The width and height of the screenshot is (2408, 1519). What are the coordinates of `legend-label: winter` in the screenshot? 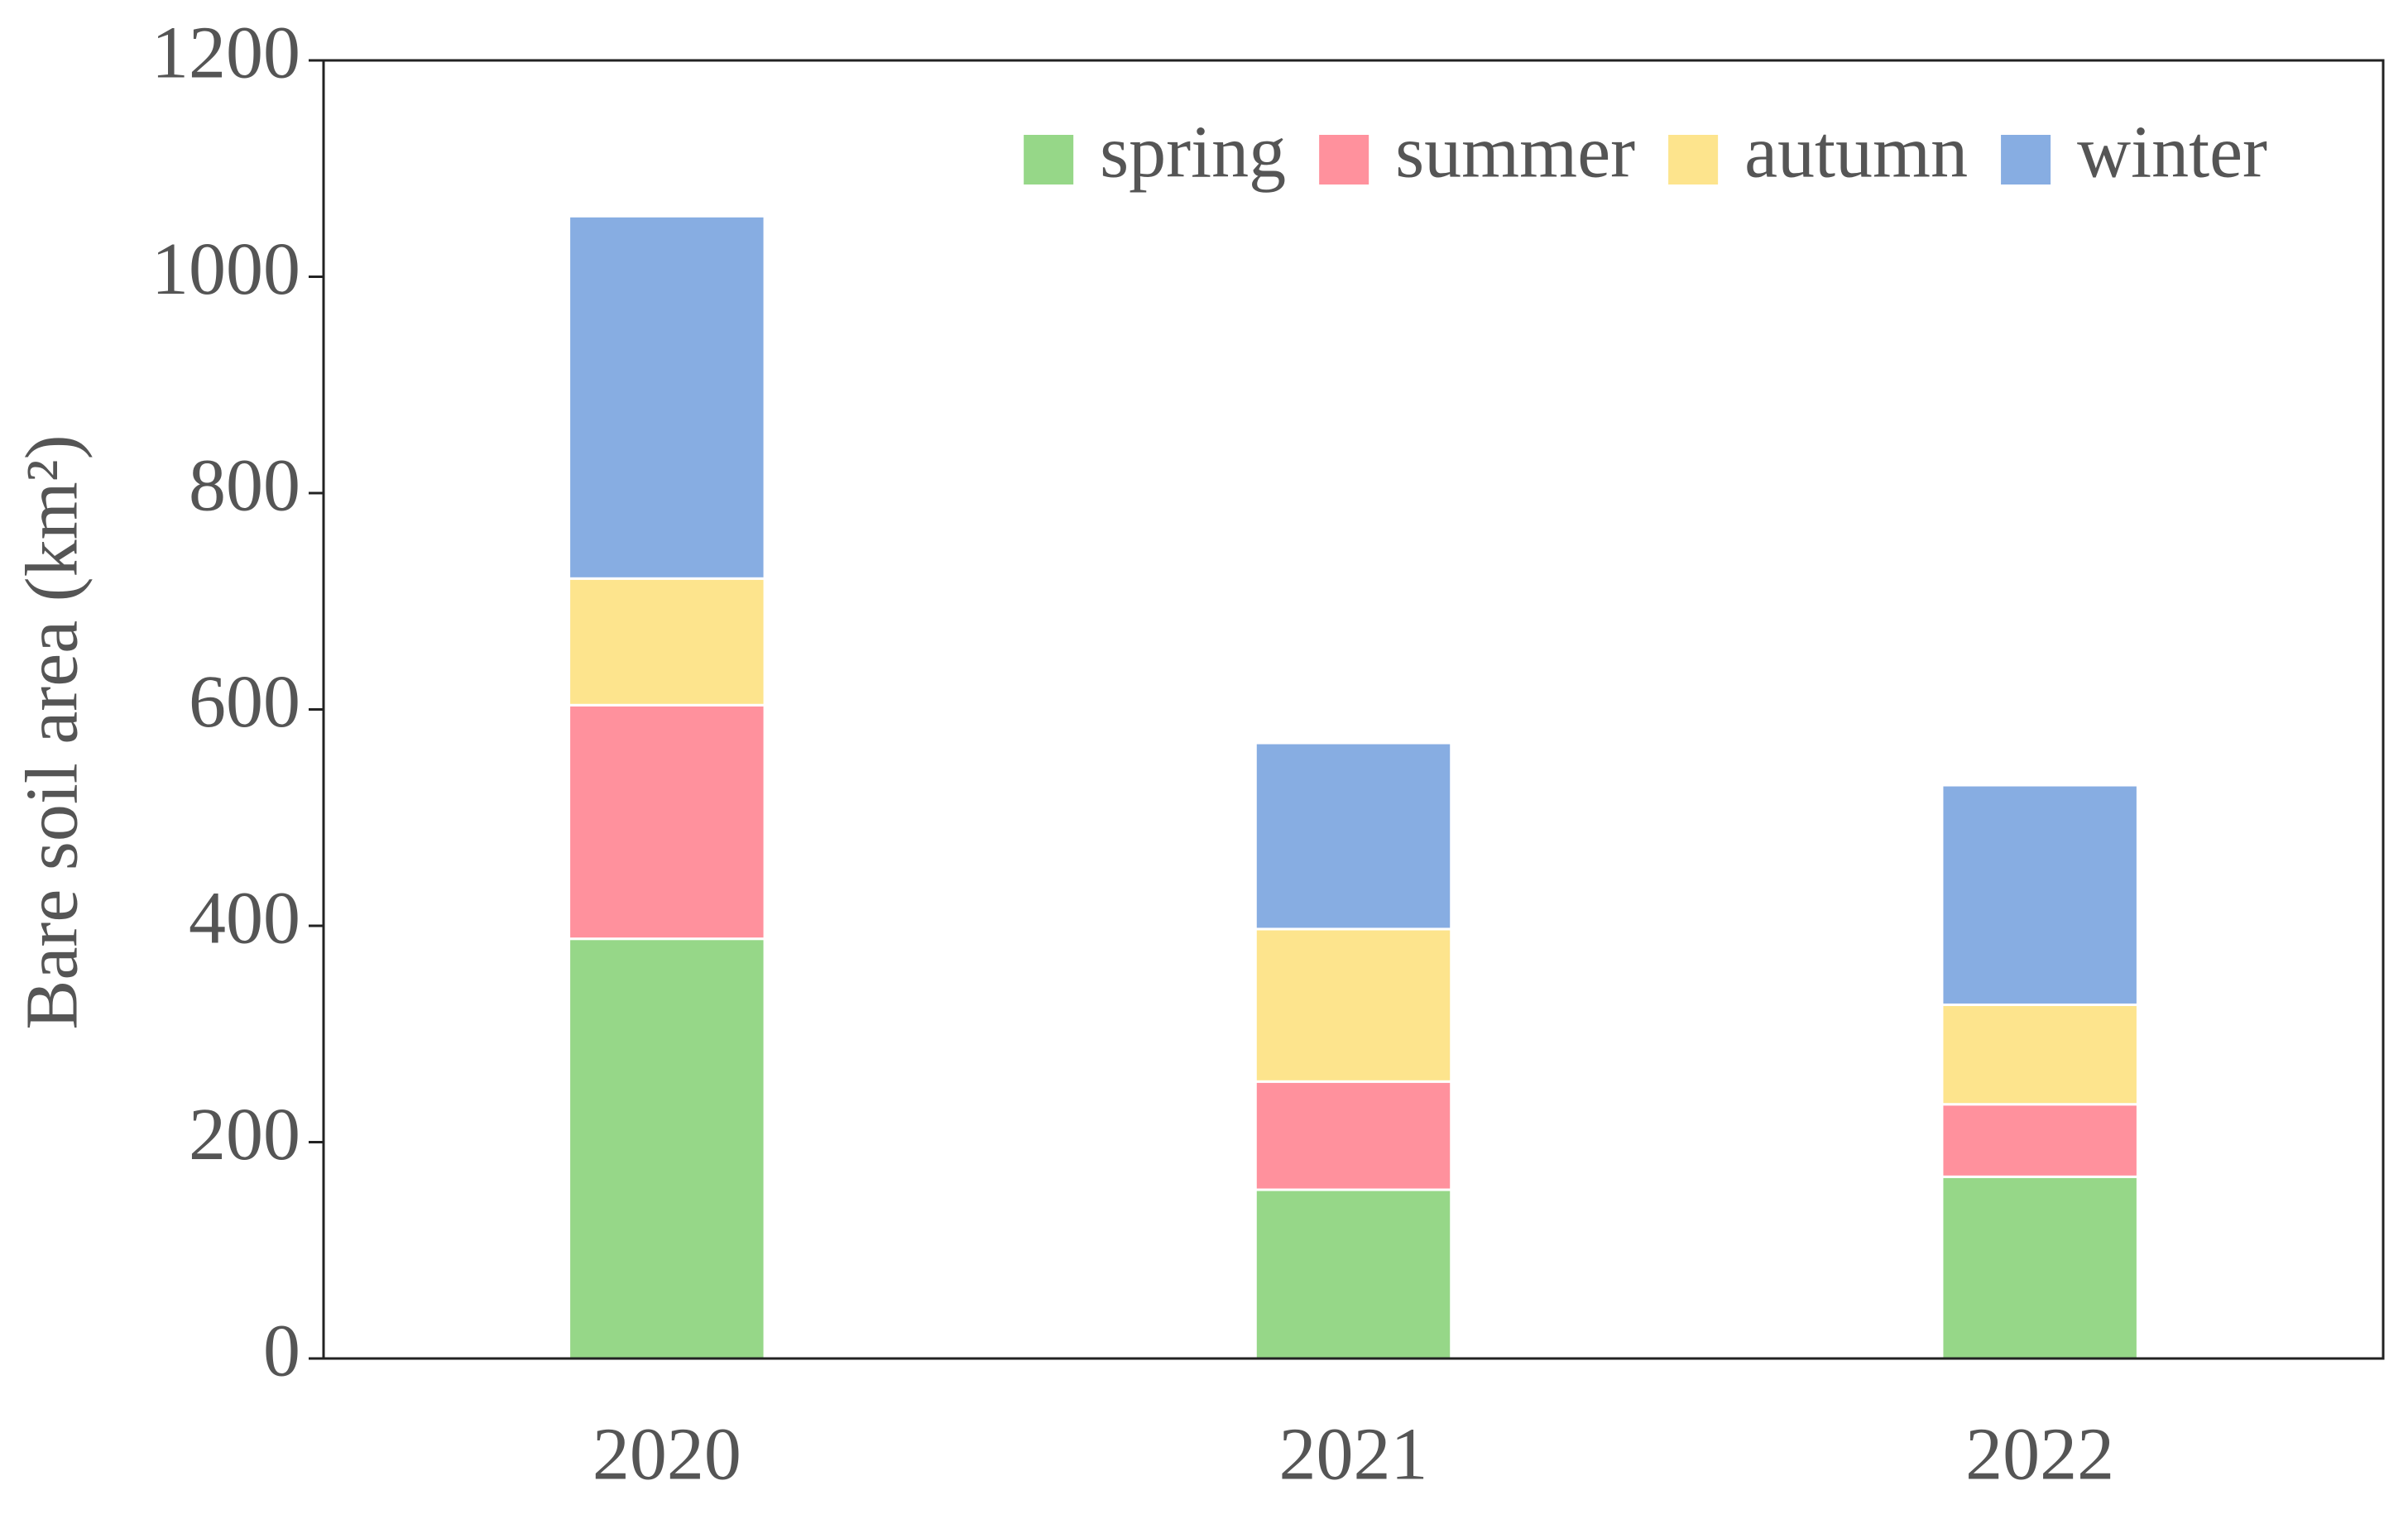 It's located at (2172, 153).